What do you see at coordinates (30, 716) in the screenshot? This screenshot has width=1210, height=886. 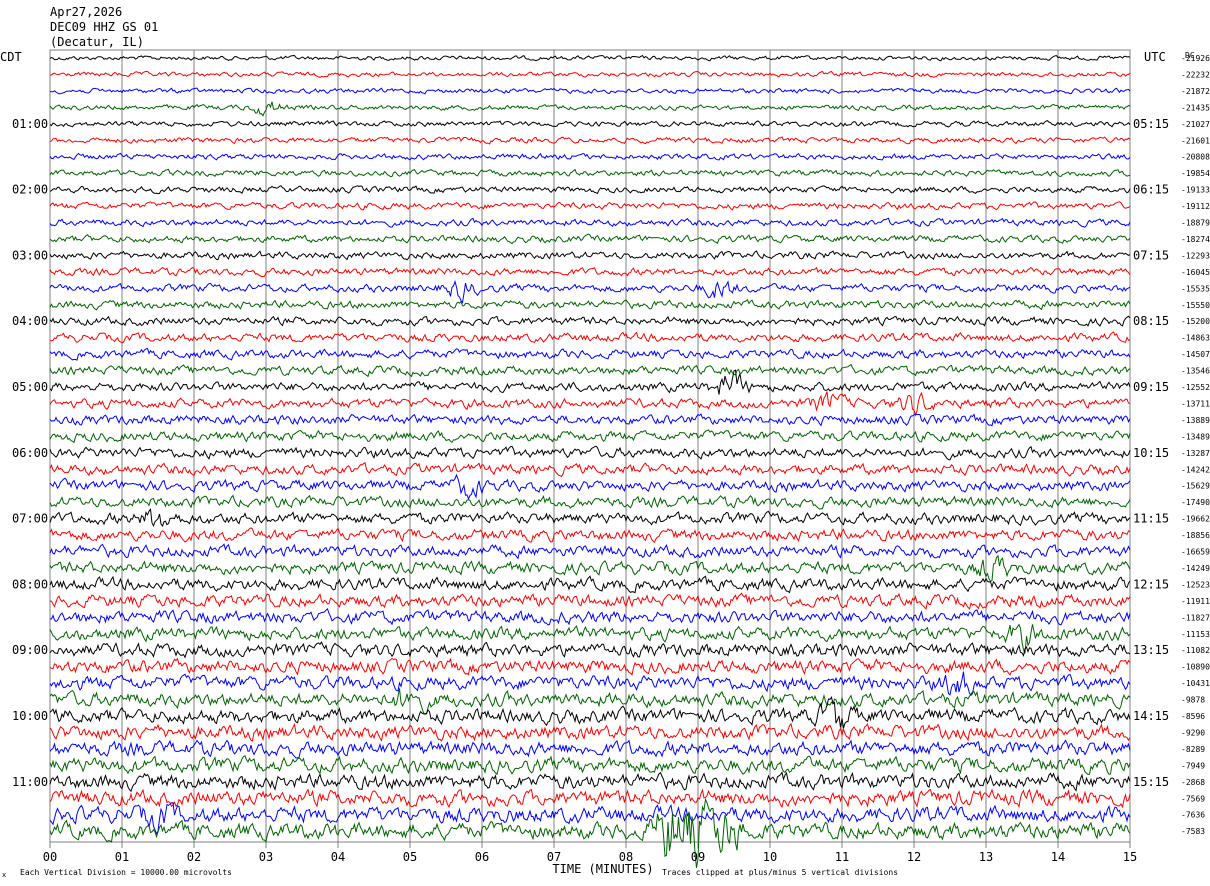 I see `left-hour-label: 10:00` at bounding box center [30, 716].